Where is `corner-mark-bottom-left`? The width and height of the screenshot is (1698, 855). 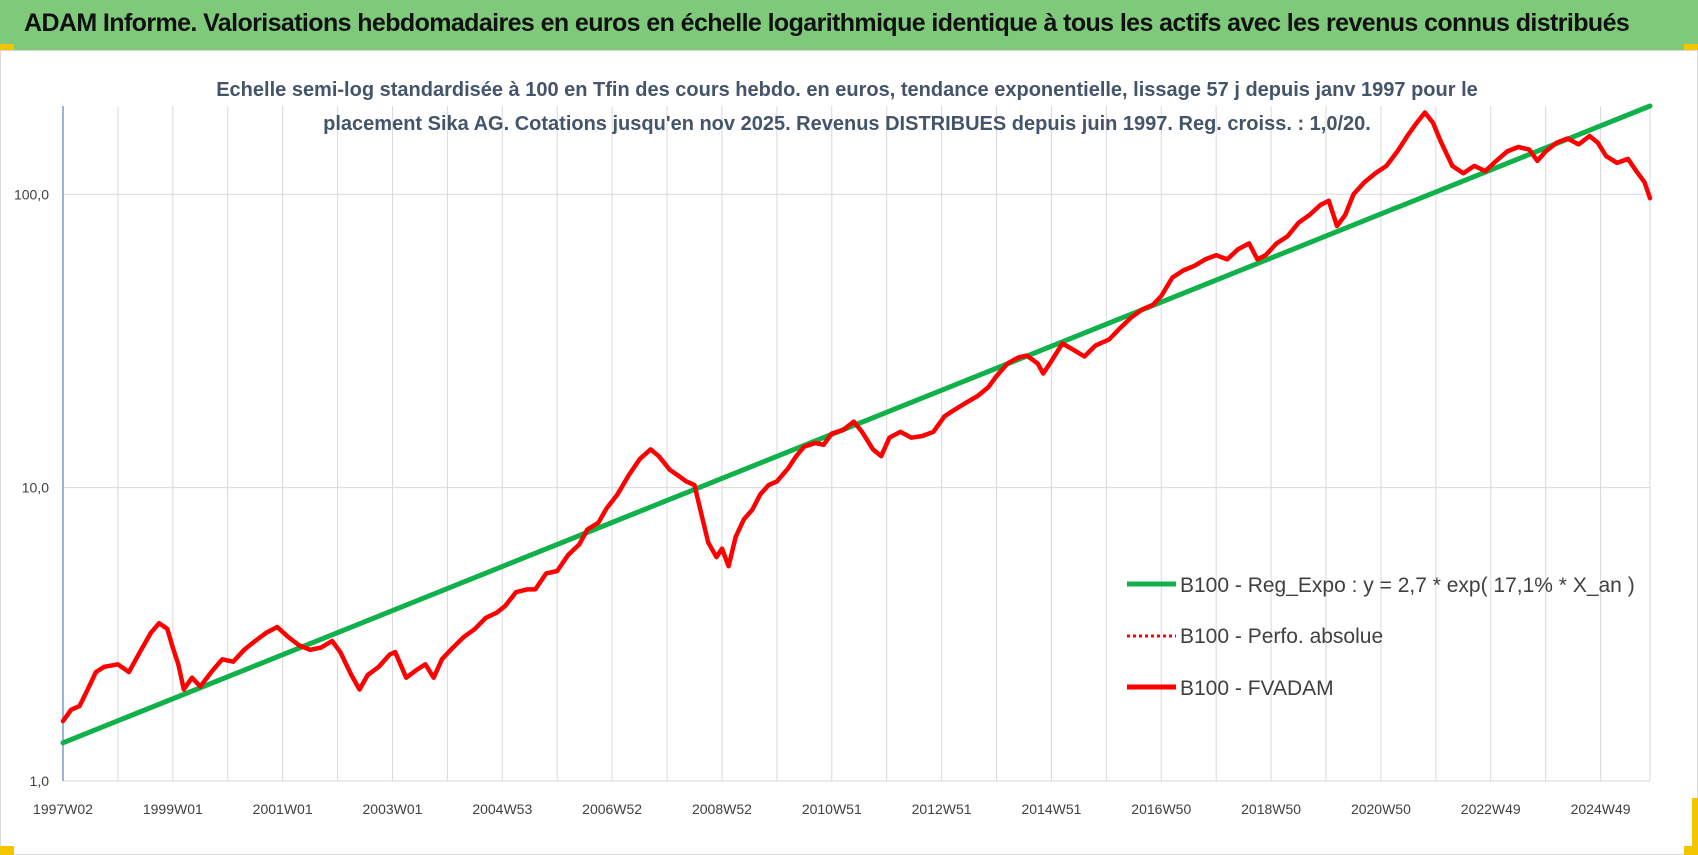
corner-mark-bottom-left is located at coordinates (7, 850).